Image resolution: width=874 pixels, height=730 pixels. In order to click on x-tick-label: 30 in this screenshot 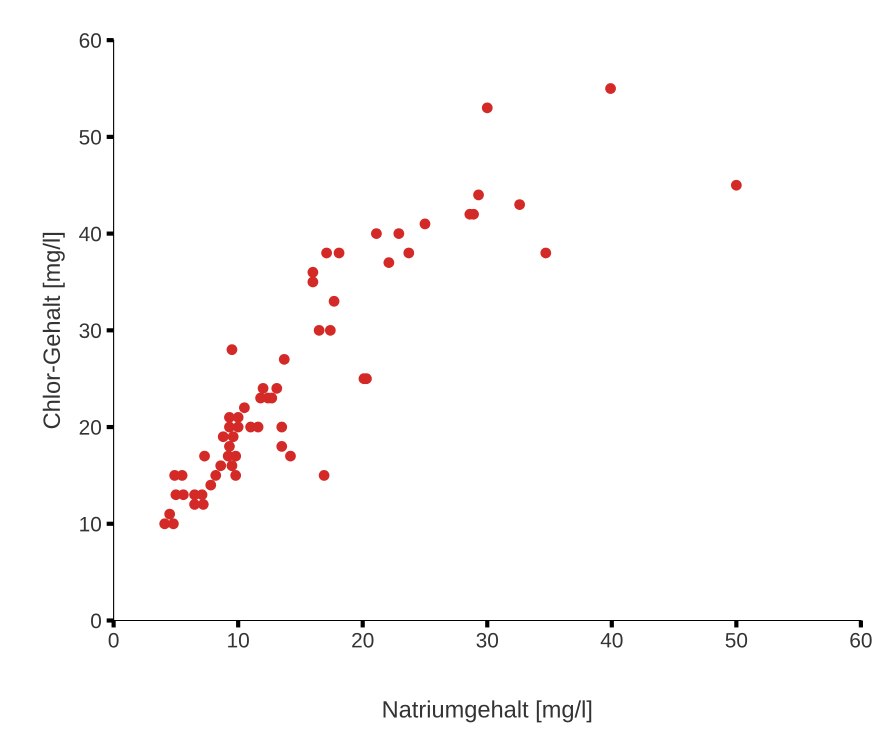, I will do `click(487, 640)`.